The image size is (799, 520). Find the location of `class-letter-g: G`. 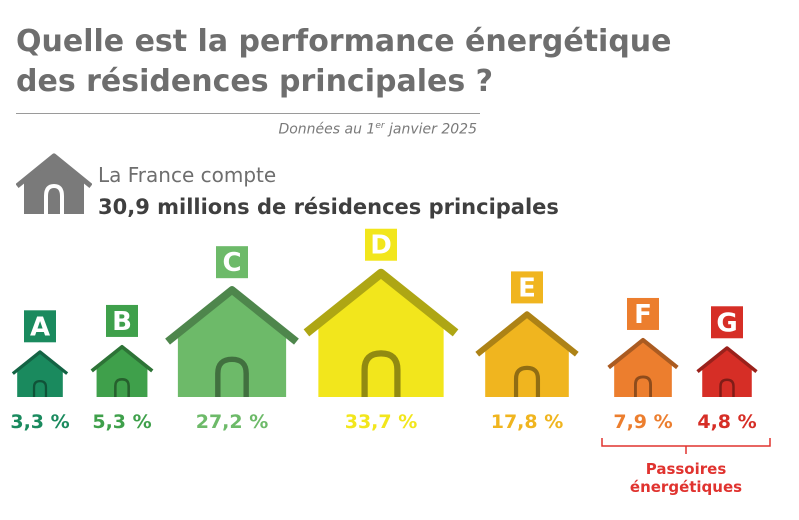

class-letter-g: G is located at coordinates (726, 323).